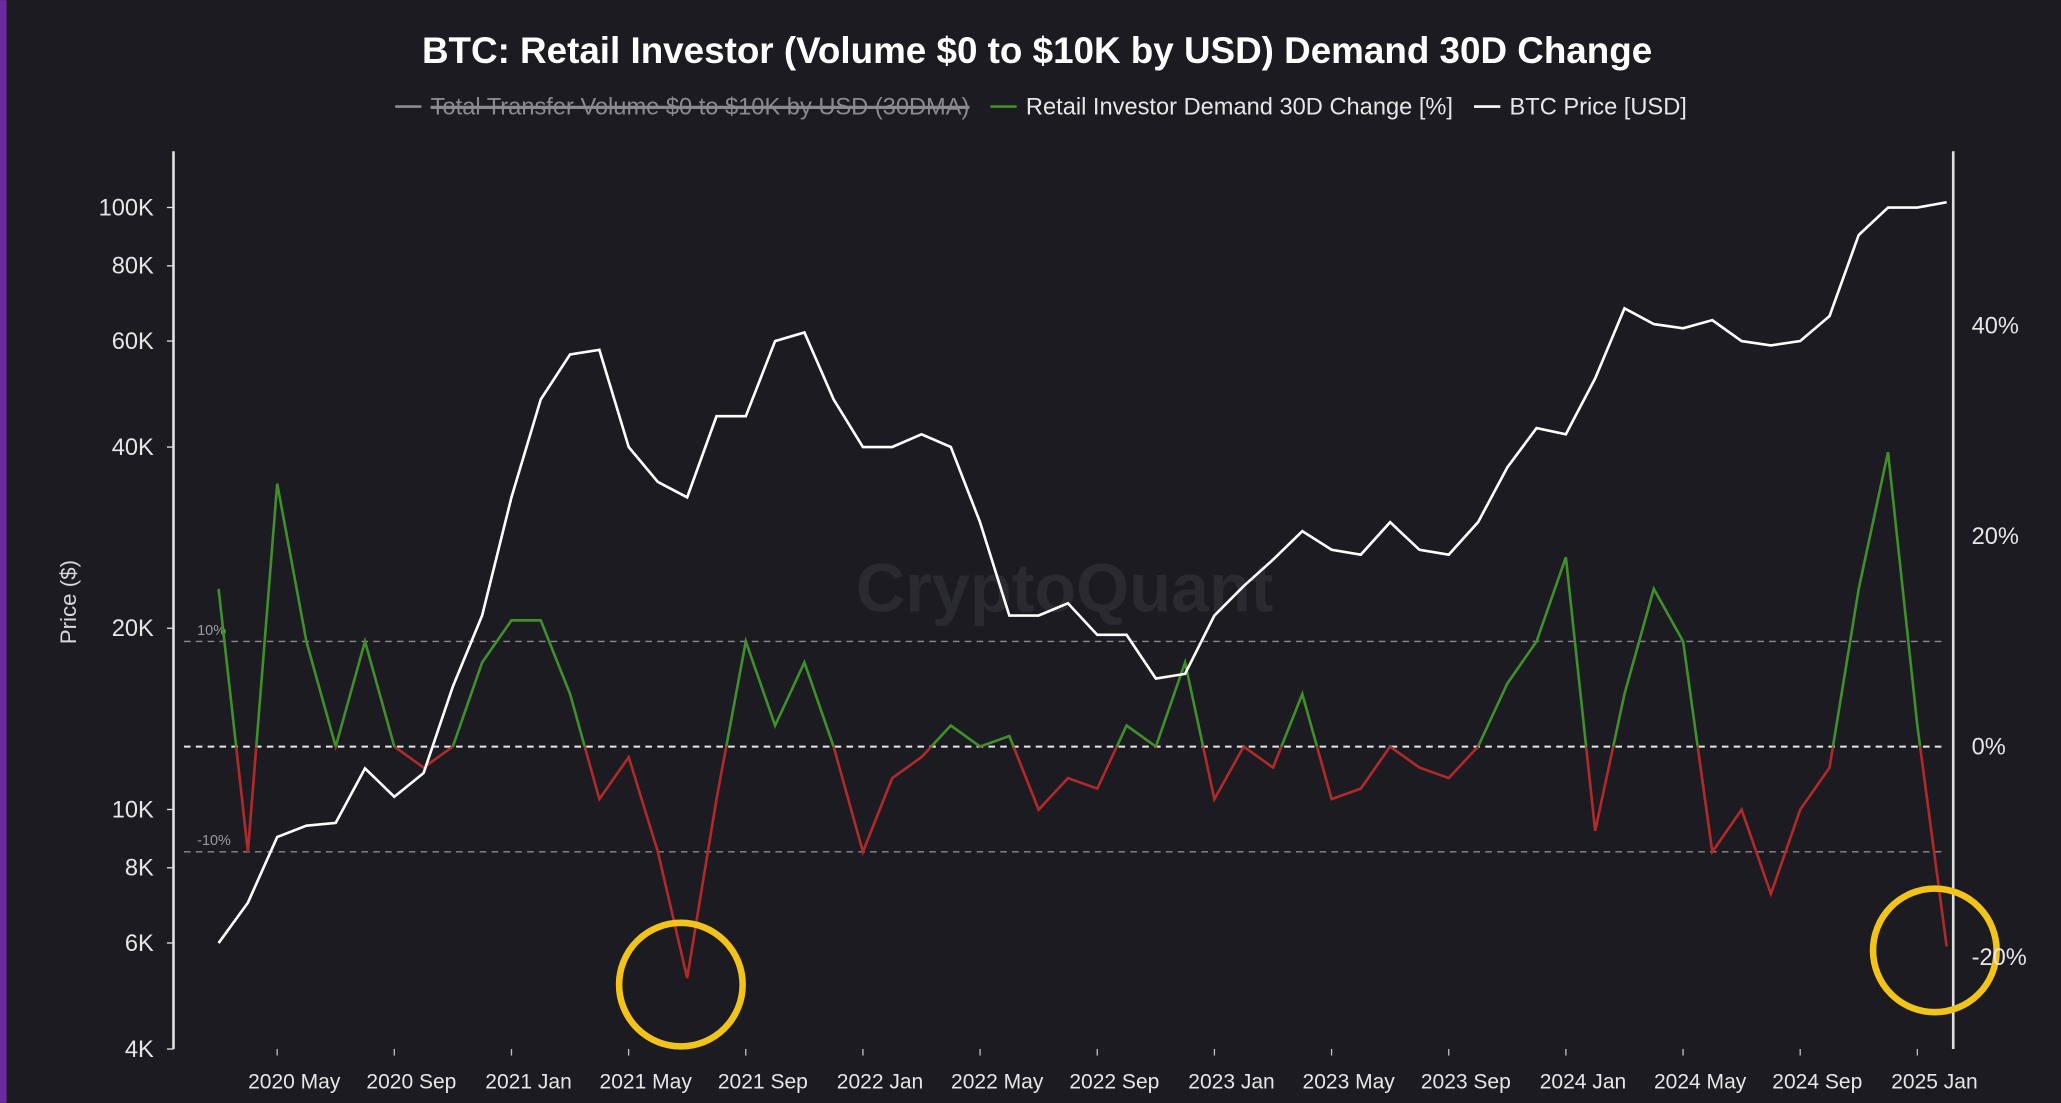 The image size is (2061, 1103). What do you see at coordinates (1239, 107) in the screenshot?
I see `legend-label: Retail Investor Demand 30D Change [%]` at bounding box center [1239, 107].